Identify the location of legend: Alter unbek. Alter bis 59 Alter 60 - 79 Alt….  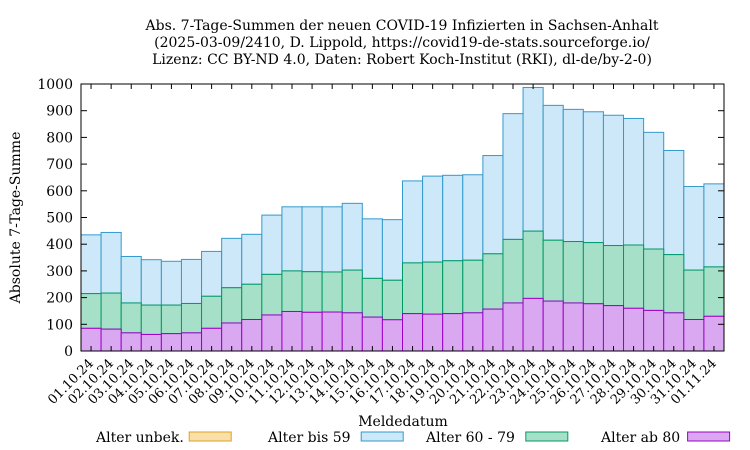
(413, 438).